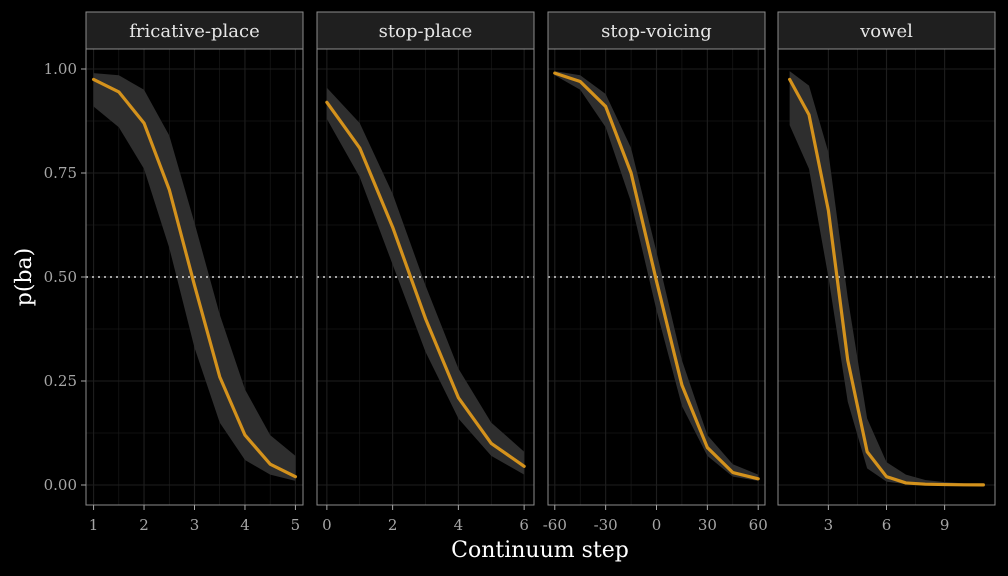 The height and width of the screenshot is (576, 1008). What do you see at coordinates (296, 525) in the screenshot?
I see `x-tick-label: 5` at bounding box center [296, 525].